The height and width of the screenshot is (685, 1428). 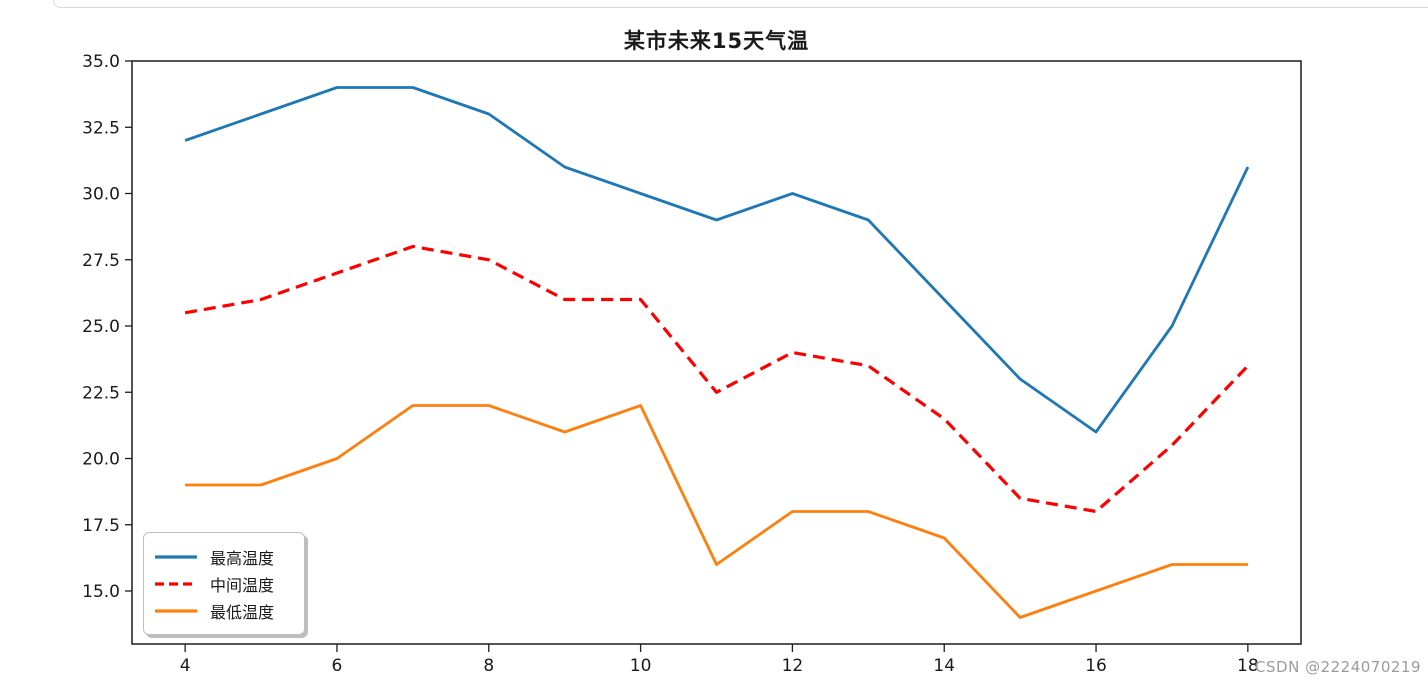 I want to click on y-tick-label: 30.0, so click(x=101, y=195).